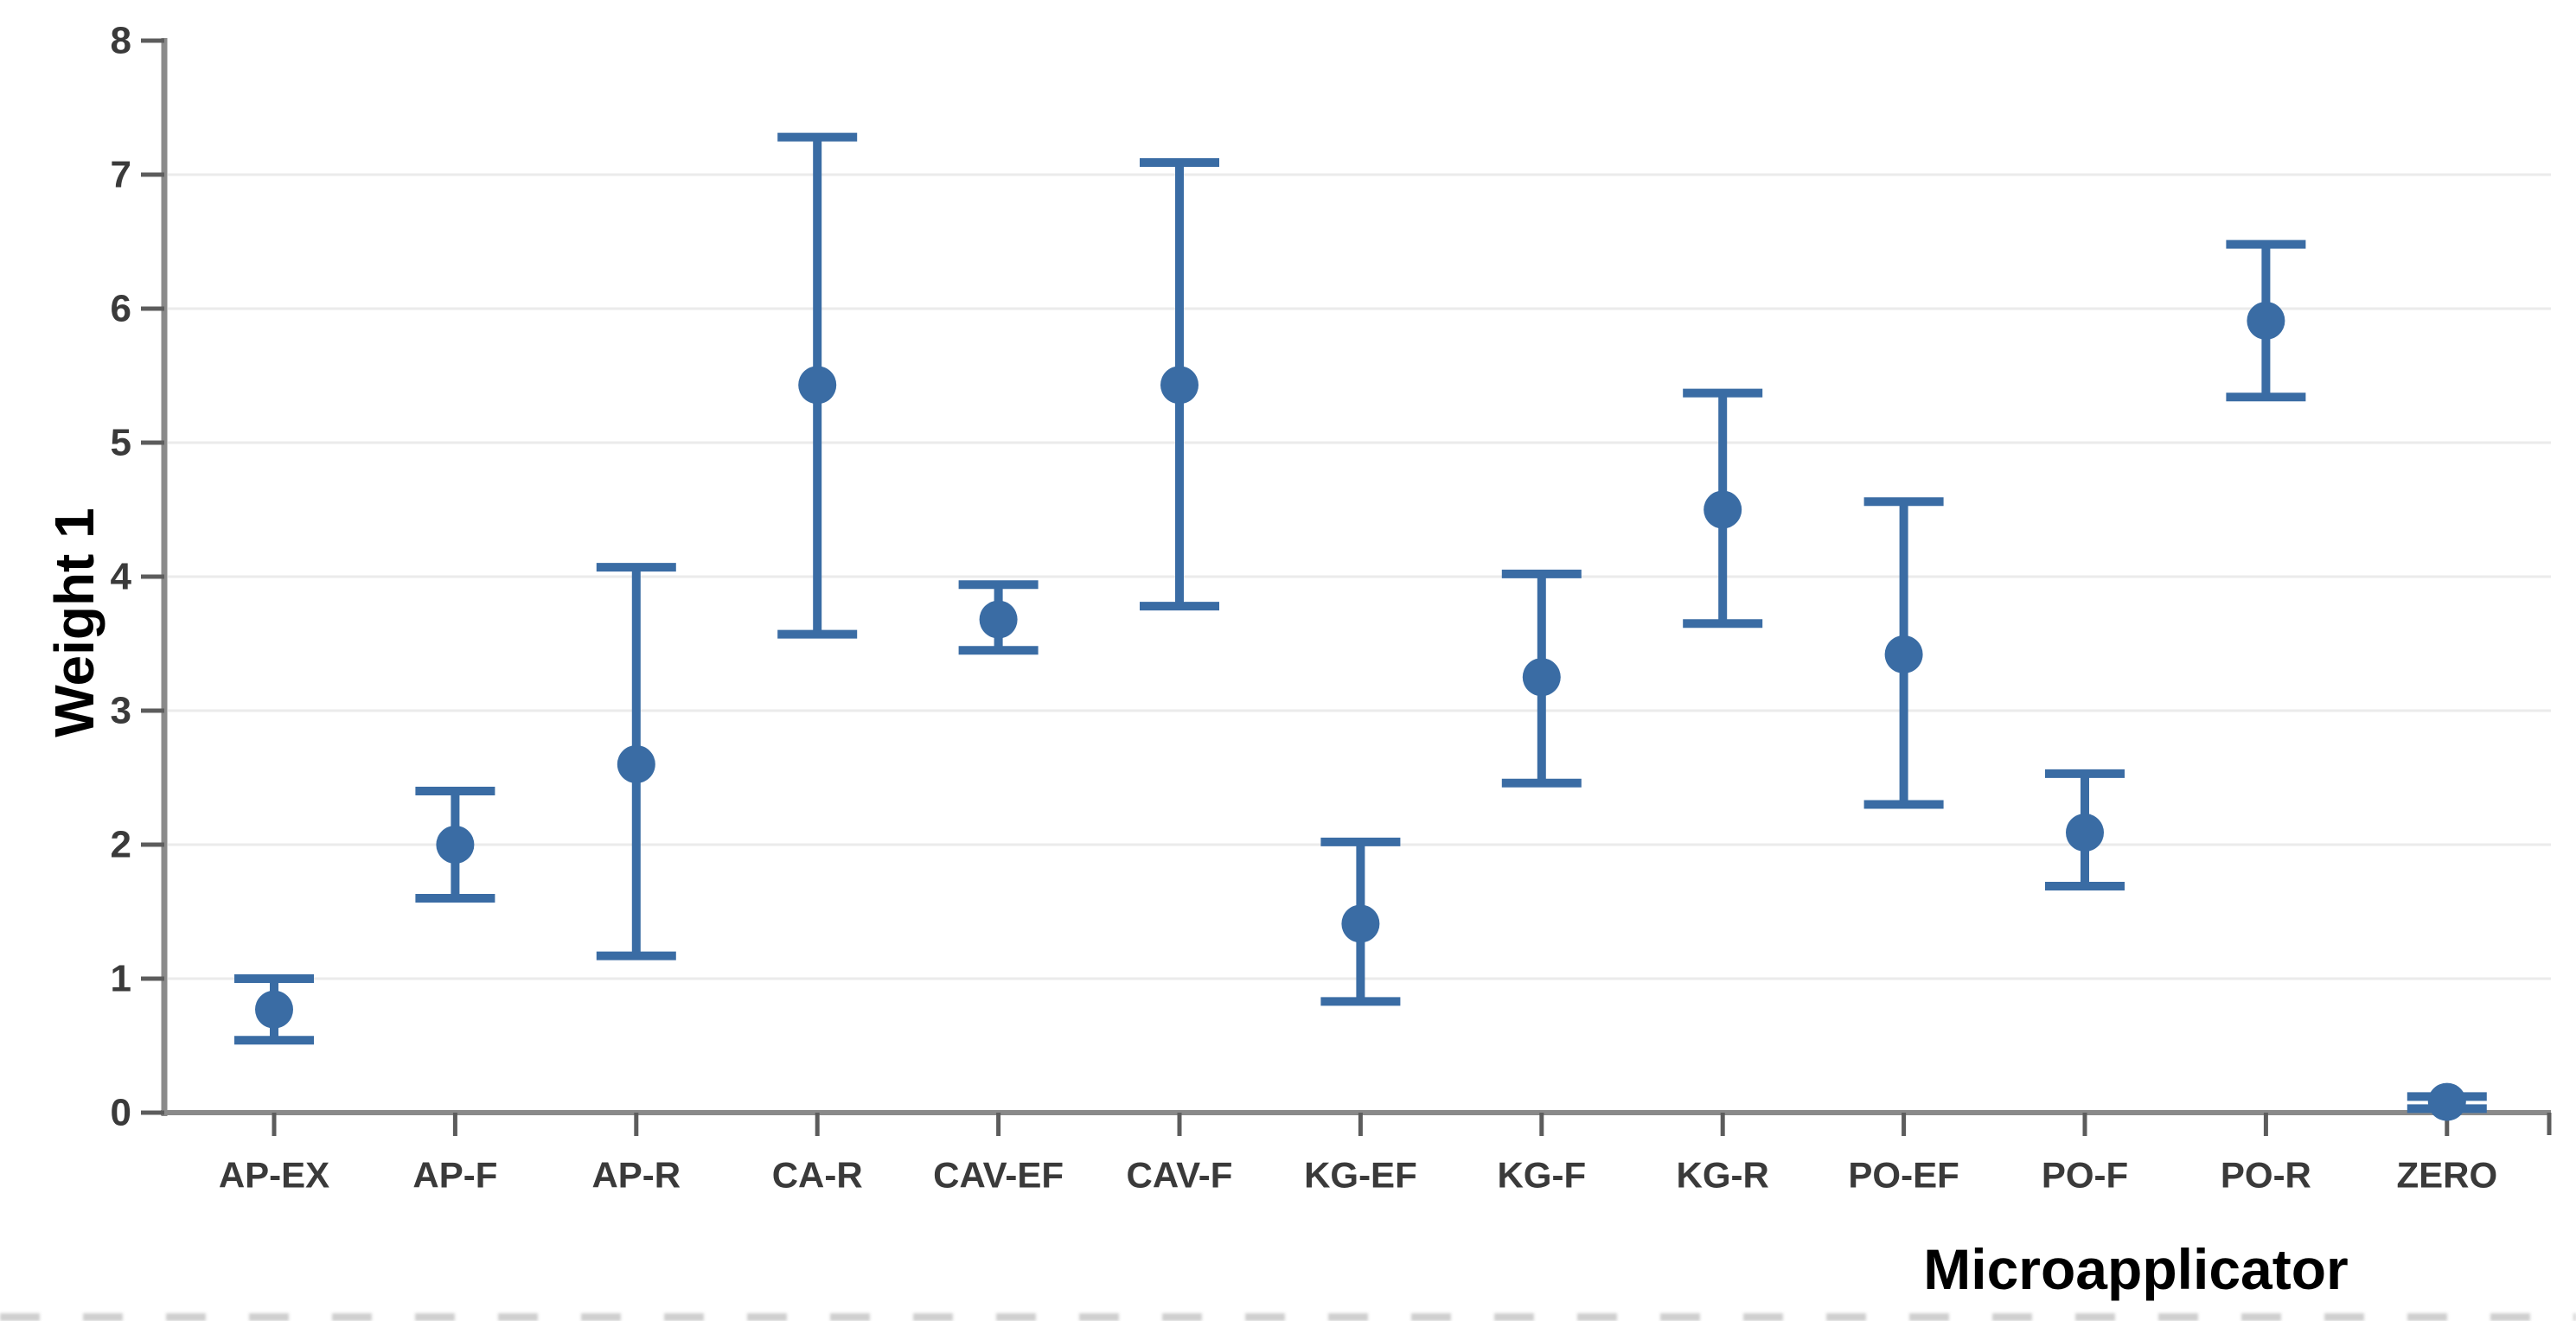 The width and height of the screenshot is (2576, 1321). I want to click on x-tick-label-KG-EF: KG-EF, so click(1361, 1175).